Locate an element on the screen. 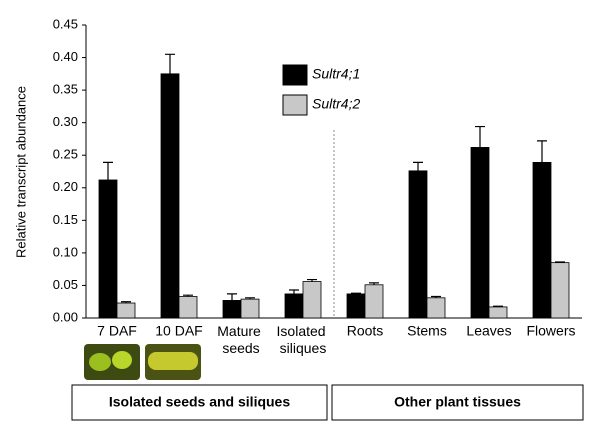 This screenshot has width=600, height=445. x-tick-label: Leaves is located at coordinates (488, 331).